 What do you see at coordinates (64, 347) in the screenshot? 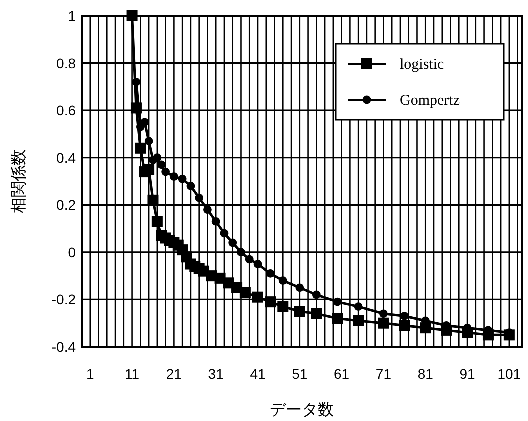
I see `ytick: -0.4` at bounding box center [64, 347].